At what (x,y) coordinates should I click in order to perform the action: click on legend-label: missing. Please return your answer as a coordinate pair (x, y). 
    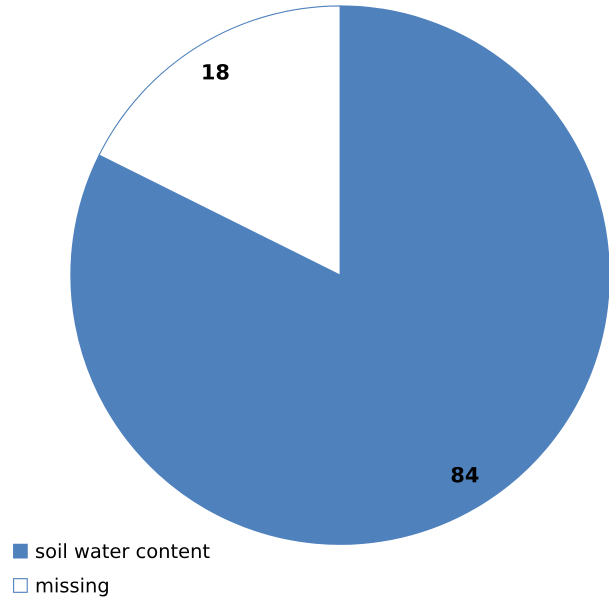
    Looking at the image, I should click on (72, 587).